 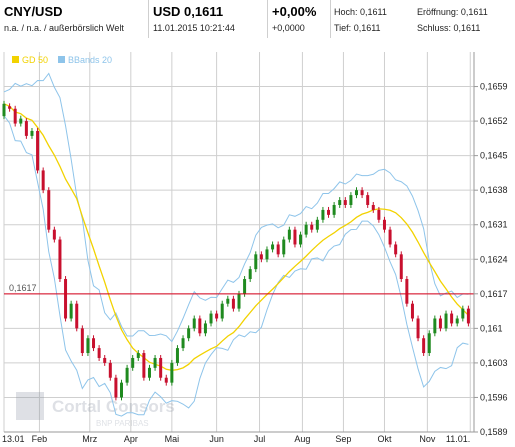 I want to click on pair-title: CNY/USD, so click(x=33, y=11).